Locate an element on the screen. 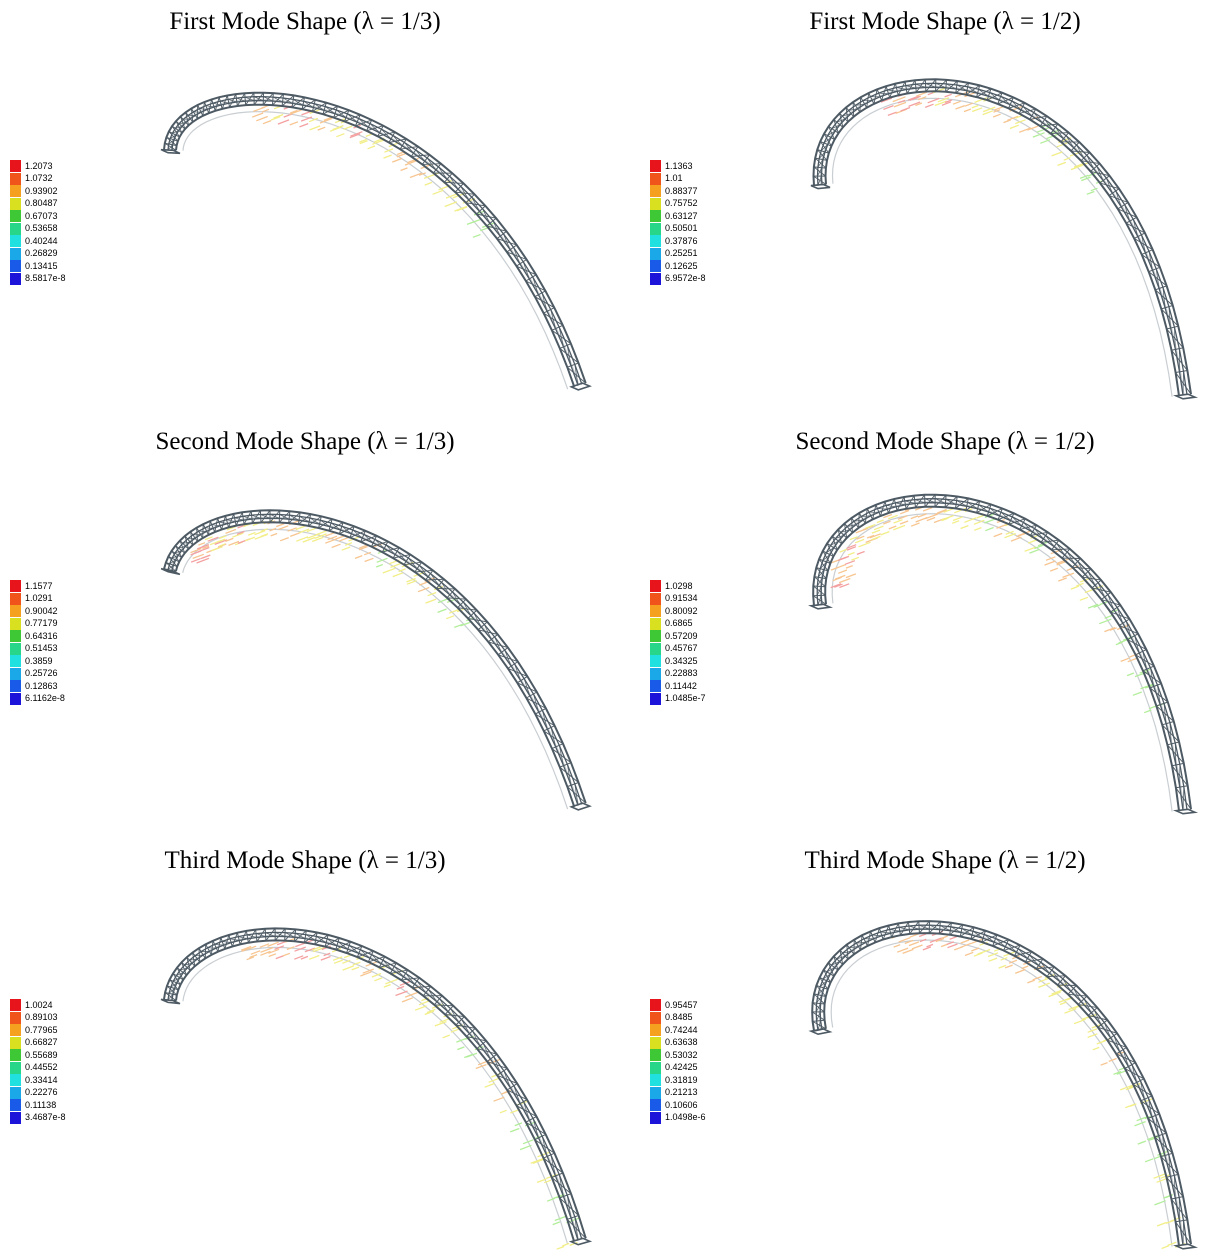 This screenshot has width=1221, height=1259. legend-label: 0.44552 is located at coordinates (41, 1067).